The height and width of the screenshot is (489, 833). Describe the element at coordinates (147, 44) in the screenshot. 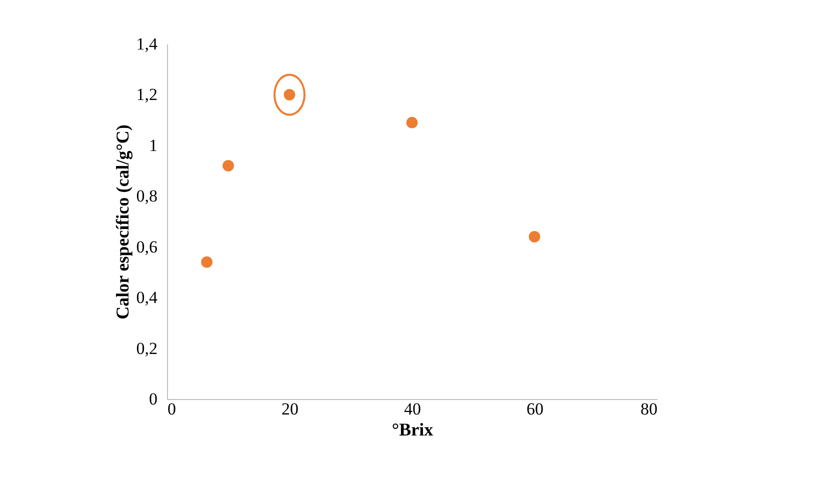

I see `y-tick-label: 1,4` at that location.